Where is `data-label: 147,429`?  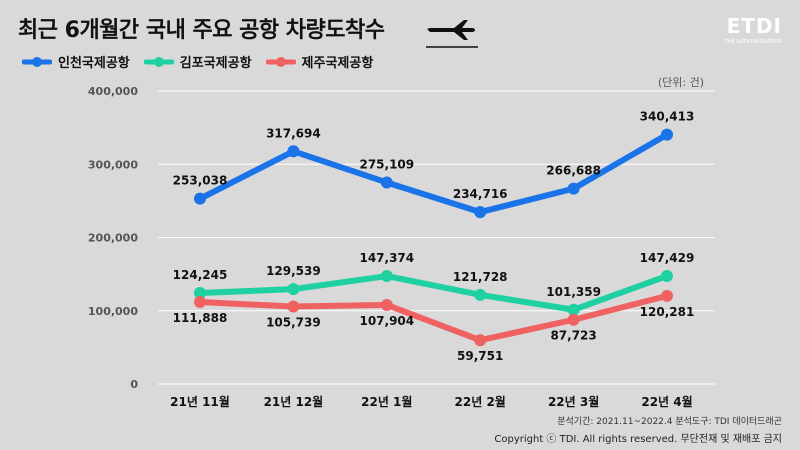 data-label: 147,429 is located at coordinates (667, 258).